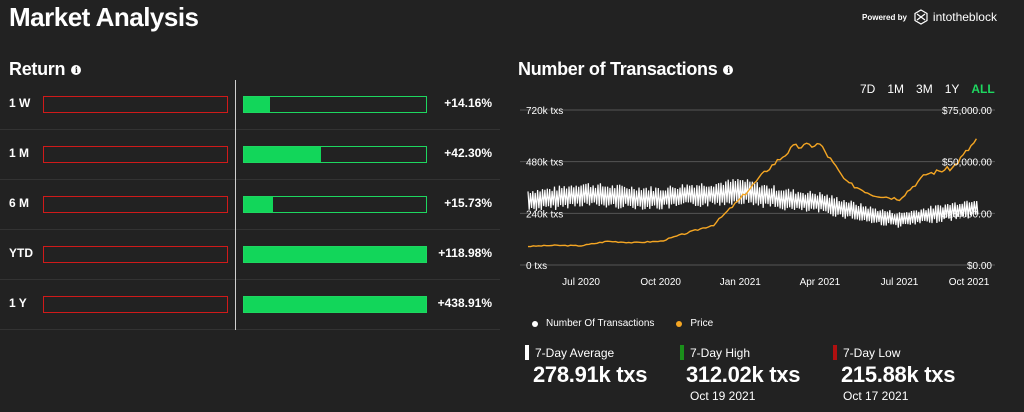 The width and height of the screenshot is (1024, 412). Describe the element at coordinates (535, 323) in the screenshot. I see `legend-dot-transactions` at that location.